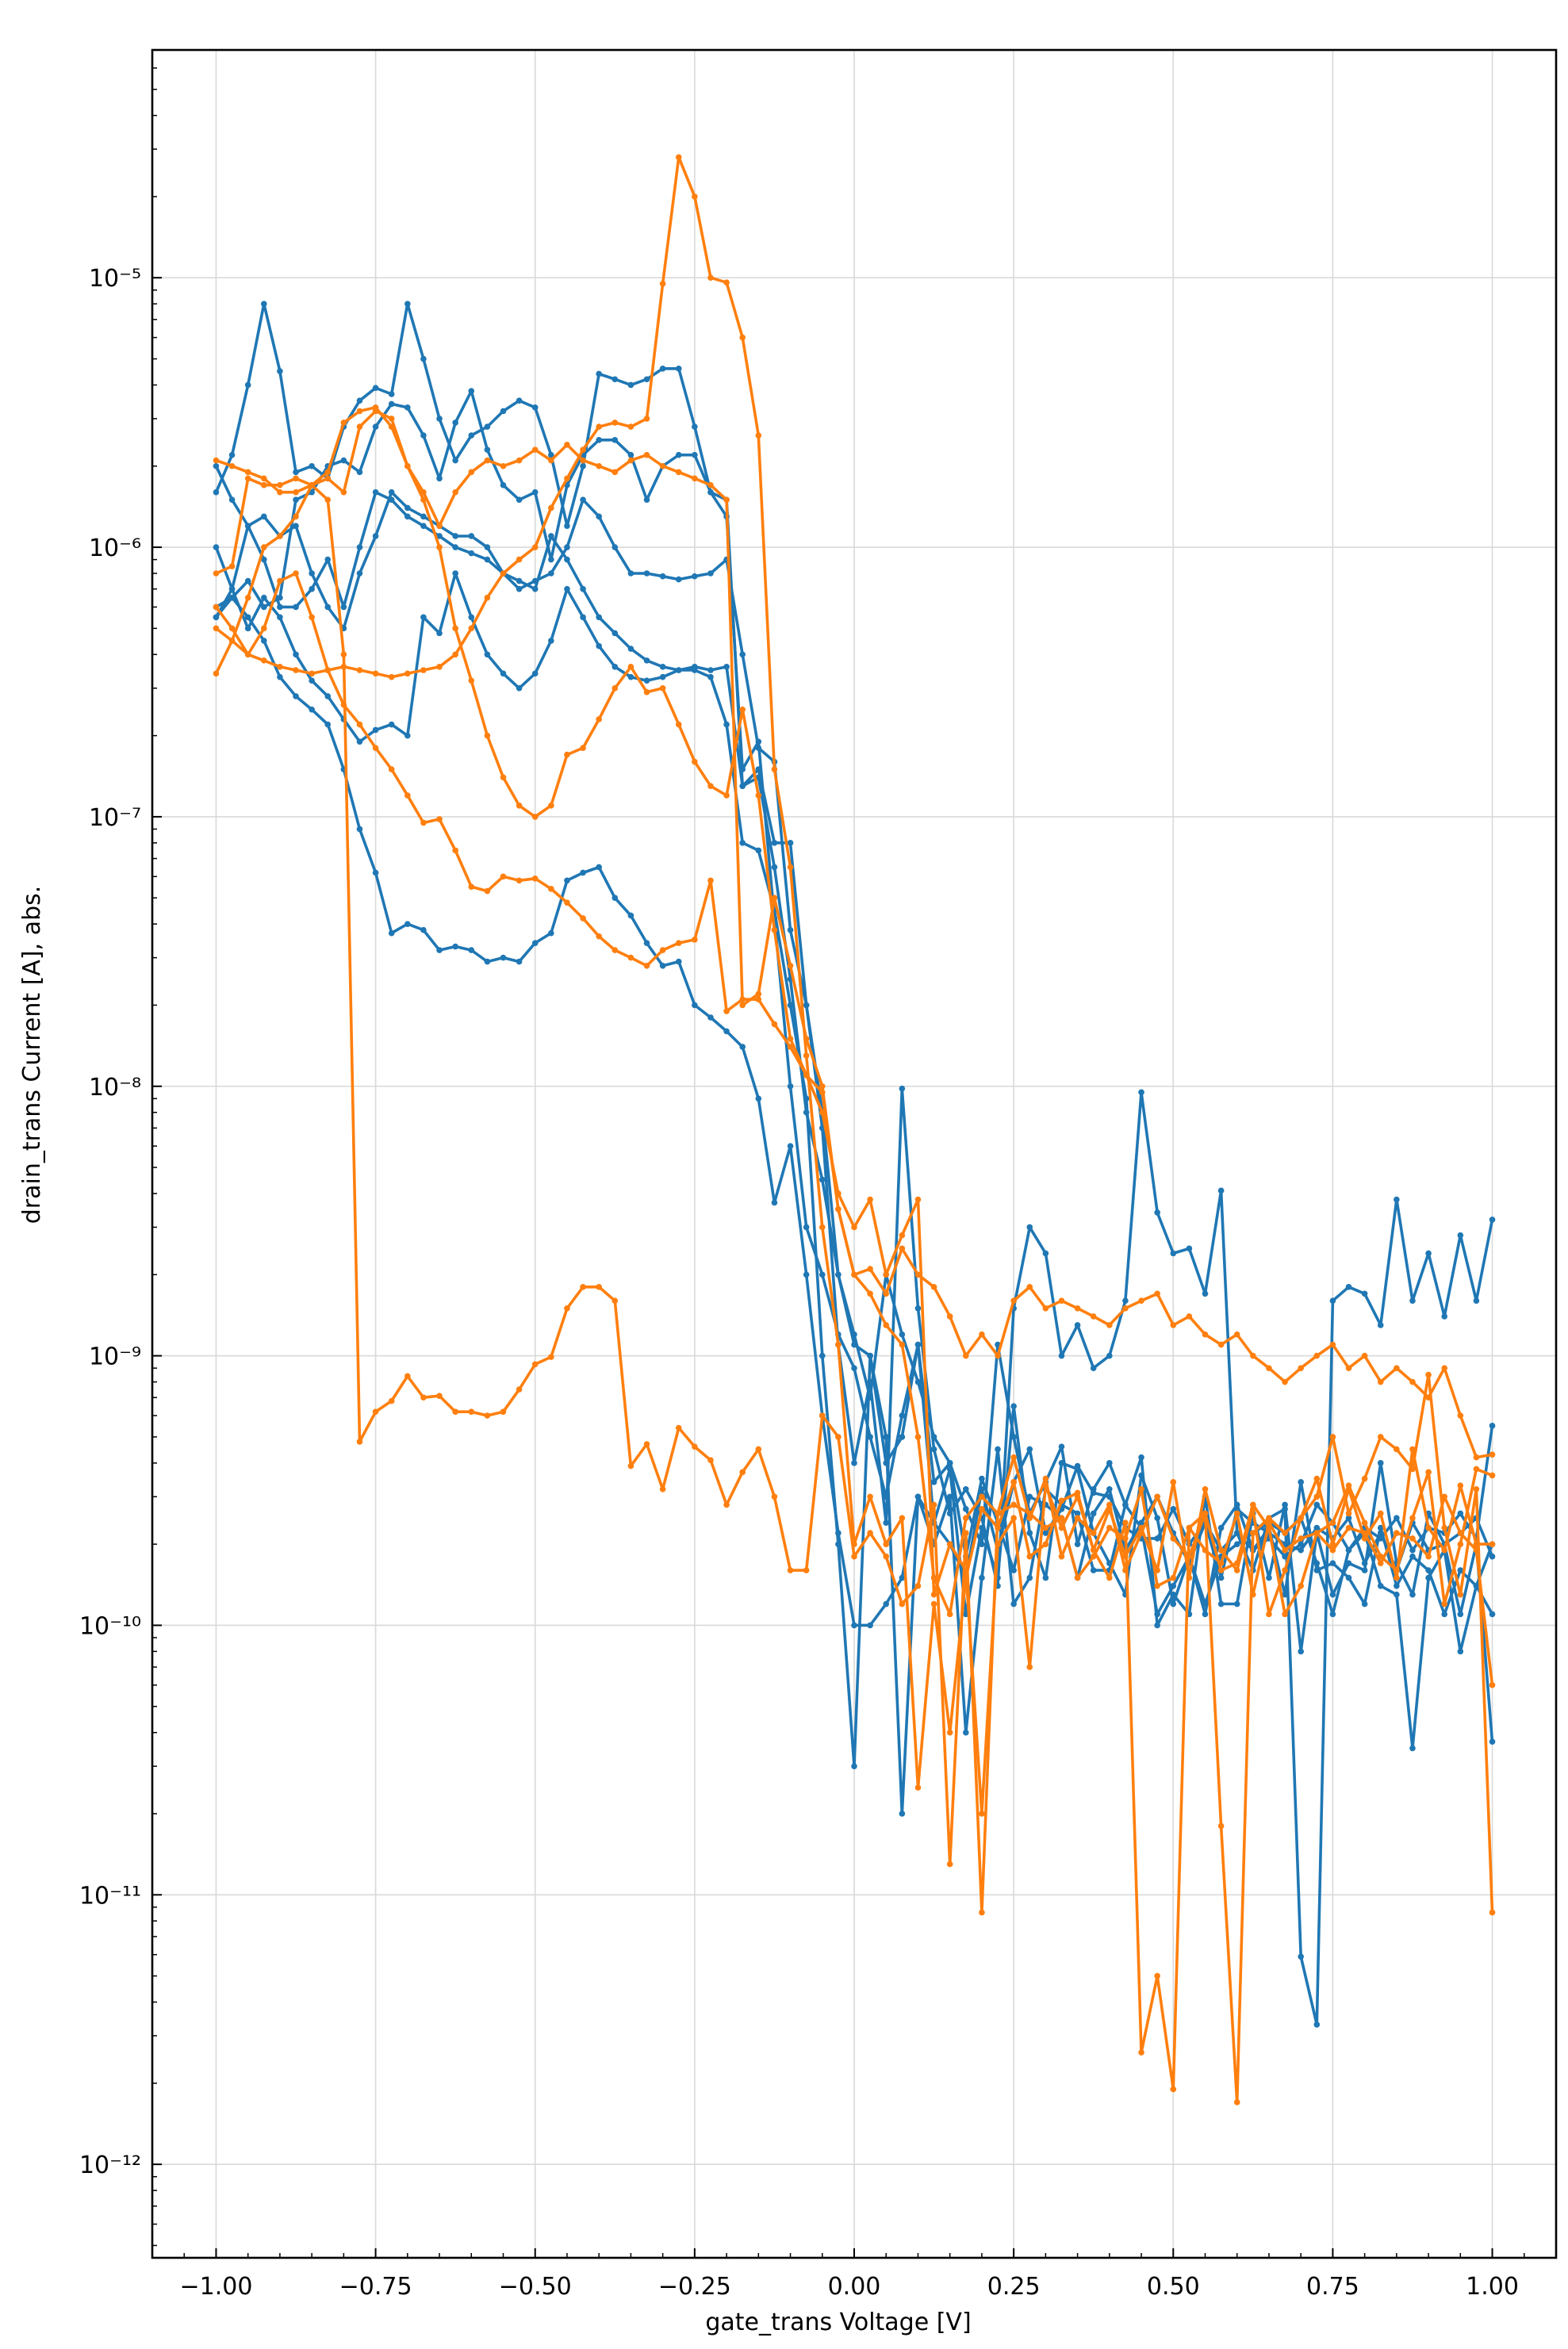  Describe the element at coordinates (115, 818) in the screenshot. I see `y-tick-label: 10⁻⁷` at that location.